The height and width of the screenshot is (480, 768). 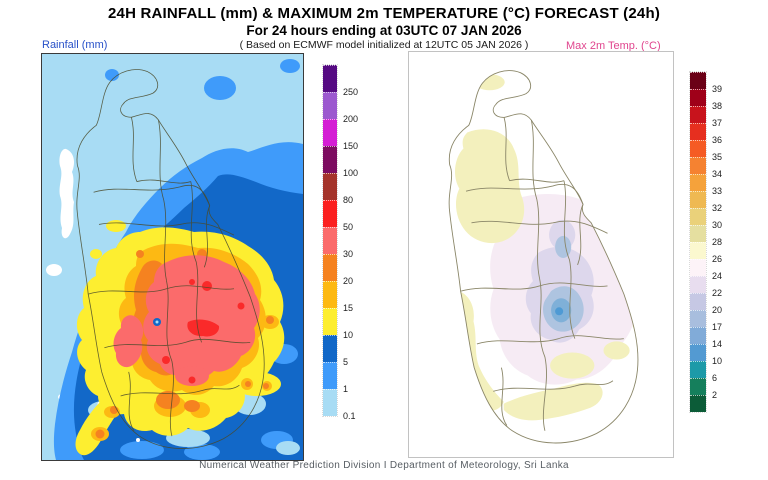 What do you see at coordinates (346, 389) in the screenshot?
I see `legend-label: 1` at bounding box center [346, 389].